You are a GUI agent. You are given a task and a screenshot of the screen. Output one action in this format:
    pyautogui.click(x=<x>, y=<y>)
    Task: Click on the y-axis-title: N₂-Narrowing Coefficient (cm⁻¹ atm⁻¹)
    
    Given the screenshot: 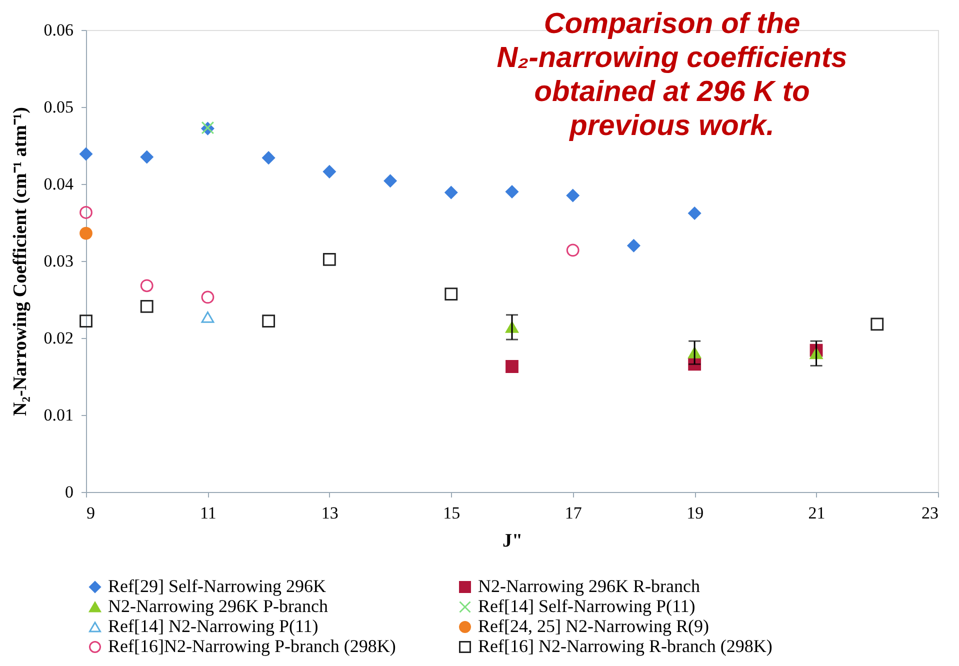 What is the action you would take?
    pyautogui.click(x=20, y=261)
    